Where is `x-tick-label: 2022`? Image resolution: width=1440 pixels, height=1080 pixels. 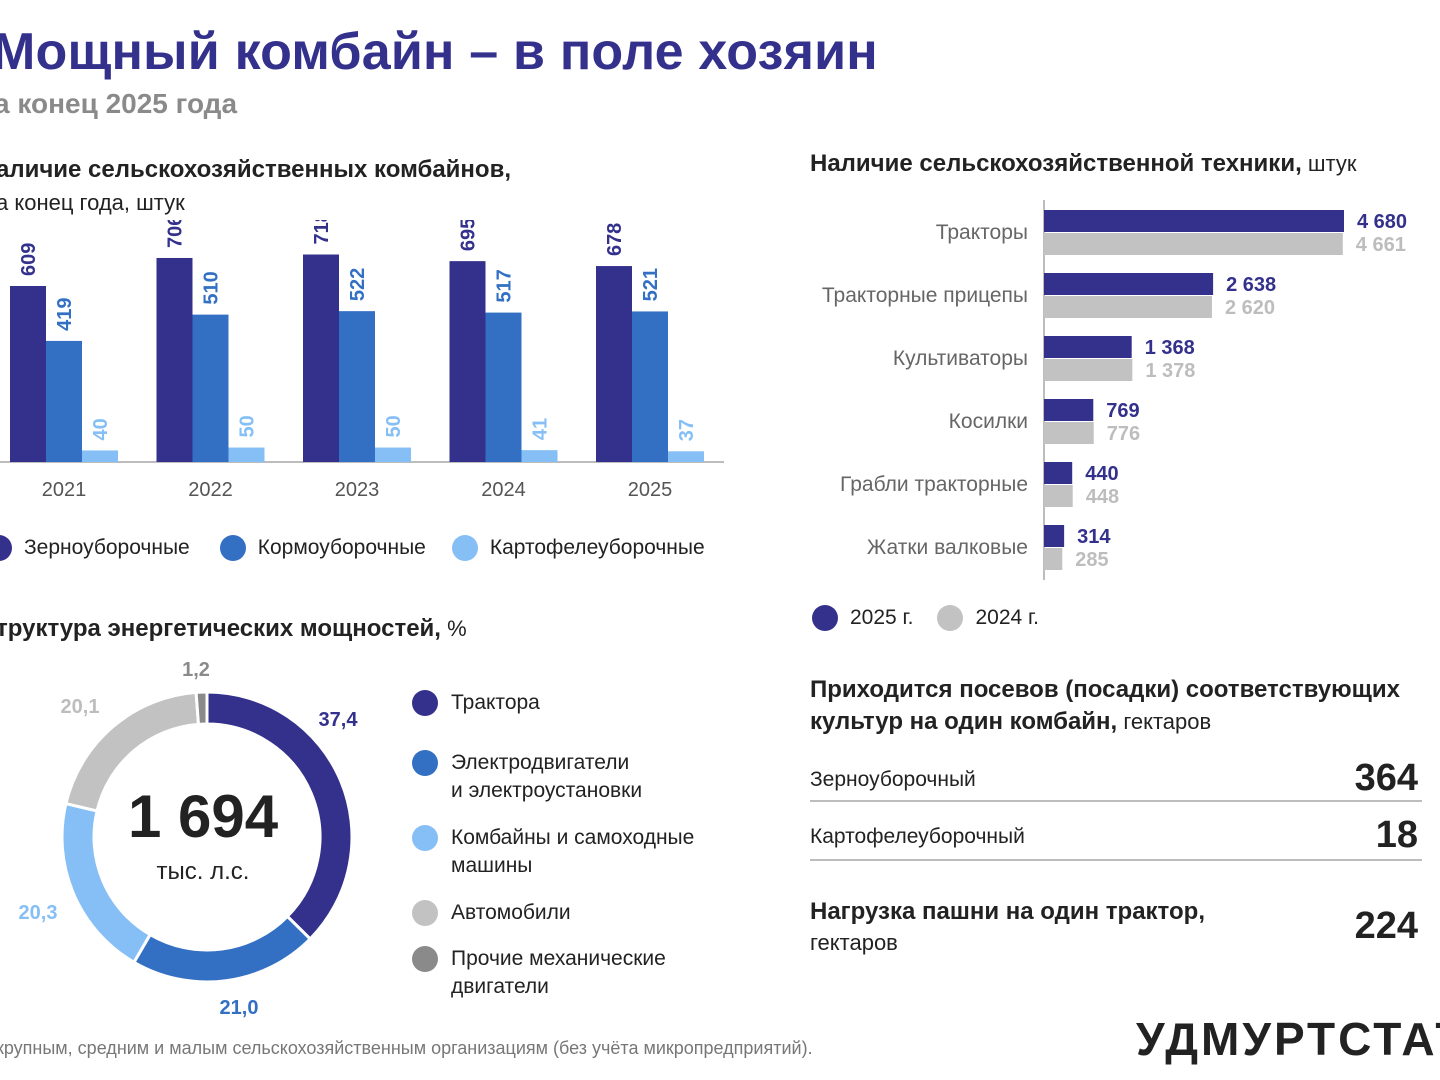 x-tick-label: 2022 is located at coordinates (210, 490).